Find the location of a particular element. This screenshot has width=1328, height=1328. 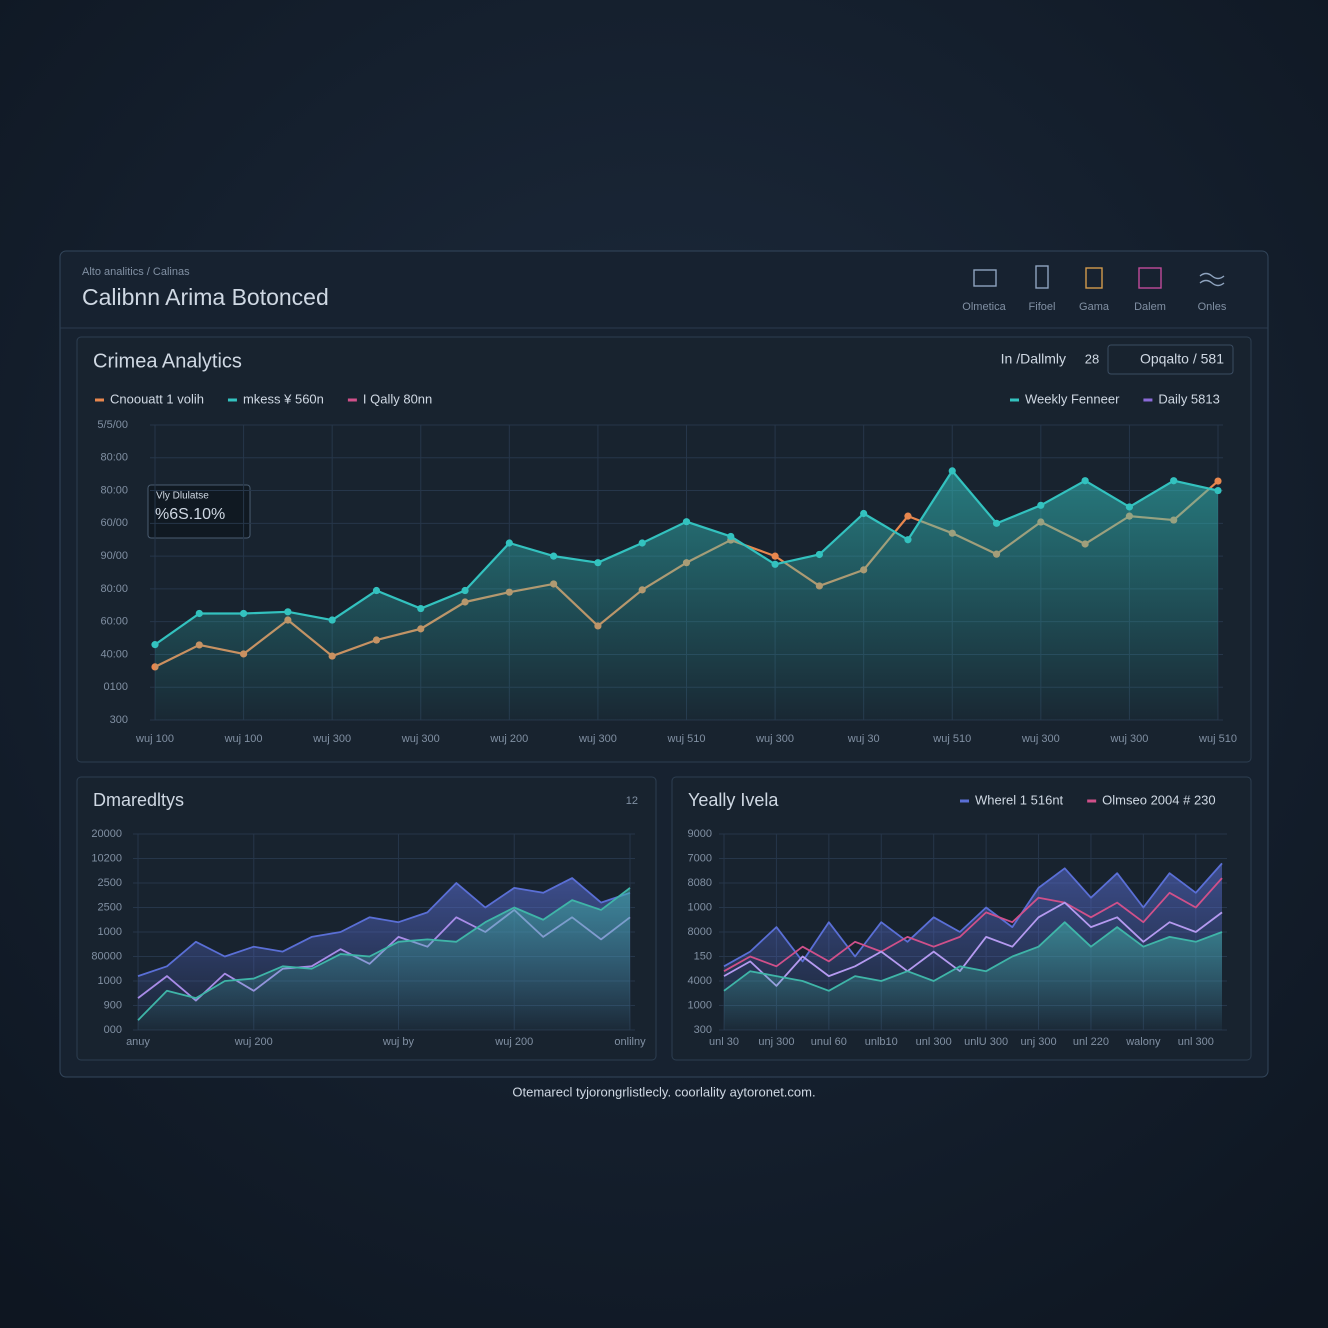

x-tick-label: anuy is located at coordinates (138, 1042).